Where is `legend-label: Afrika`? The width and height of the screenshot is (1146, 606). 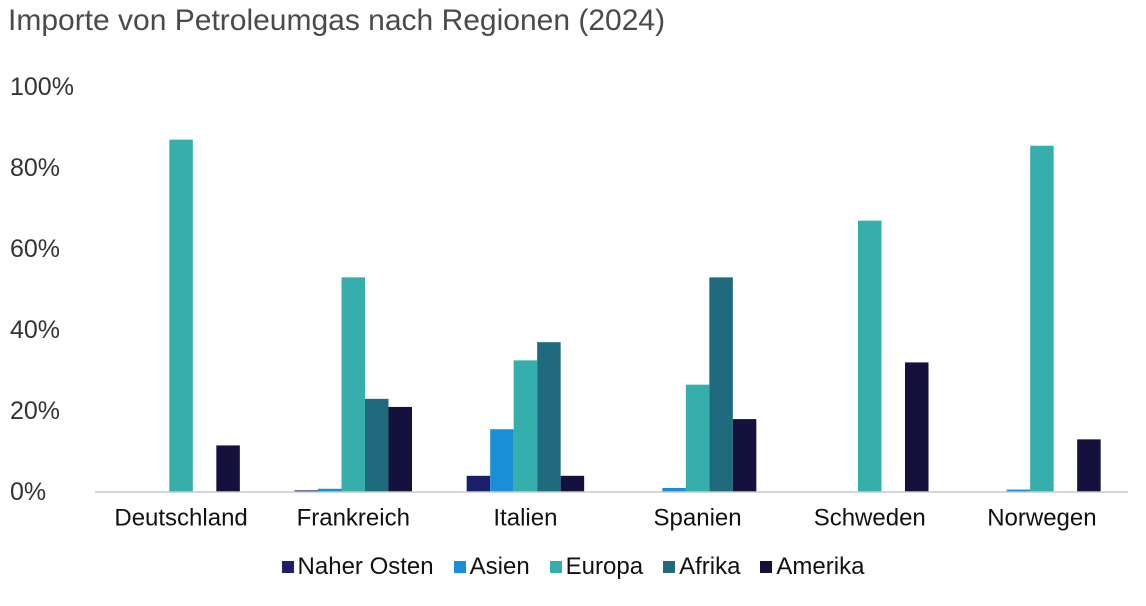 legend-label: Afrika is located at coordinates (710, 566).